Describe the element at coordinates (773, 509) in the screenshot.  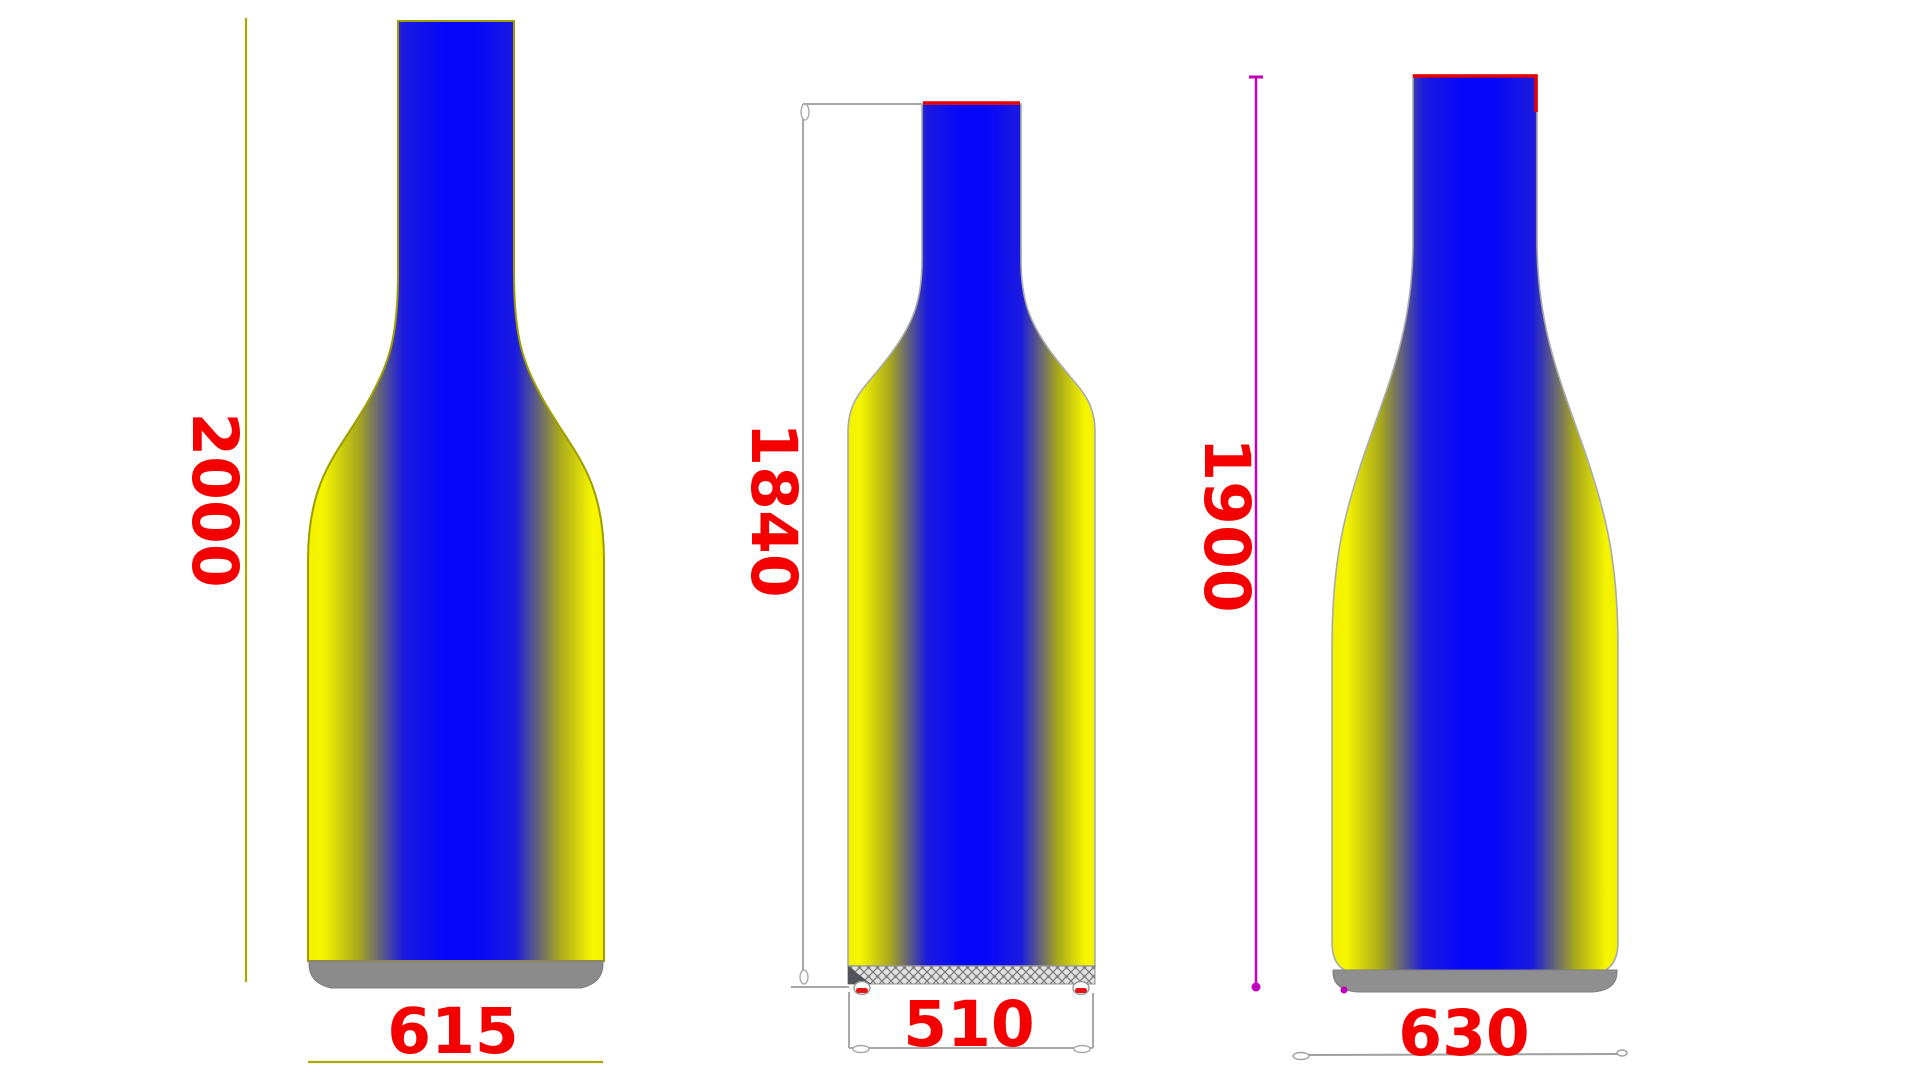
I see `middle-height-label: 1840` at that location.